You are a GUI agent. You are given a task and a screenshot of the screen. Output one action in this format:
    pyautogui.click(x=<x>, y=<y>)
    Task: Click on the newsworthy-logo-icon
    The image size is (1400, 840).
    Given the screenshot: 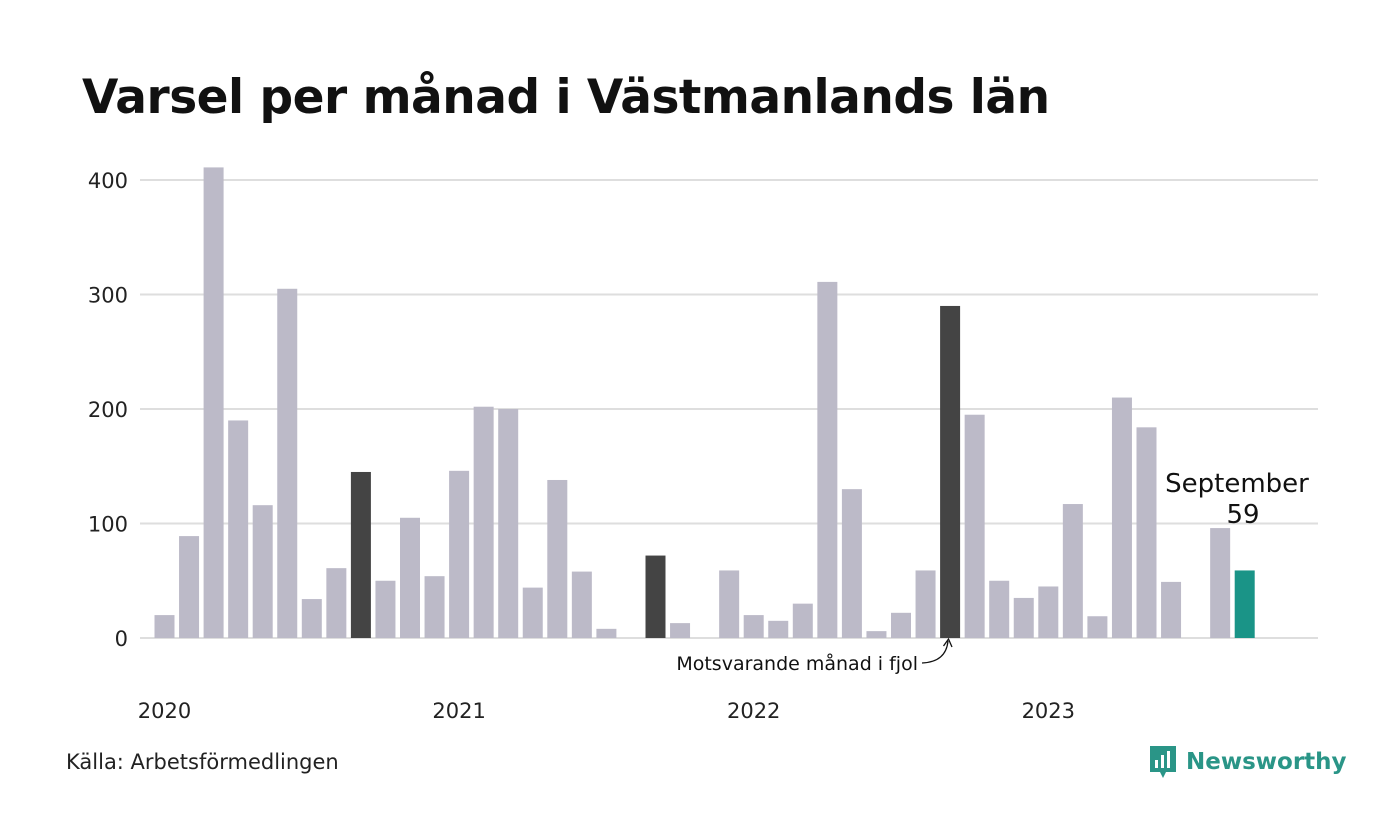 What is the action you would take?
    pyautogui.click(x=1163, y=762)
    